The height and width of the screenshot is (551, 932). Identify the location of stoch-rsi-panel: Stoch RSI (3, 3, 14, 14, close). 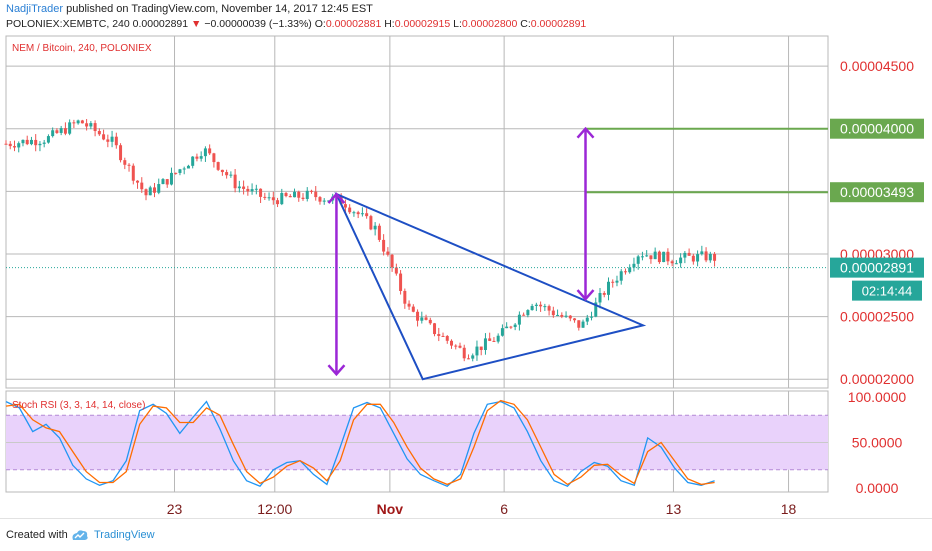
(416, 443).